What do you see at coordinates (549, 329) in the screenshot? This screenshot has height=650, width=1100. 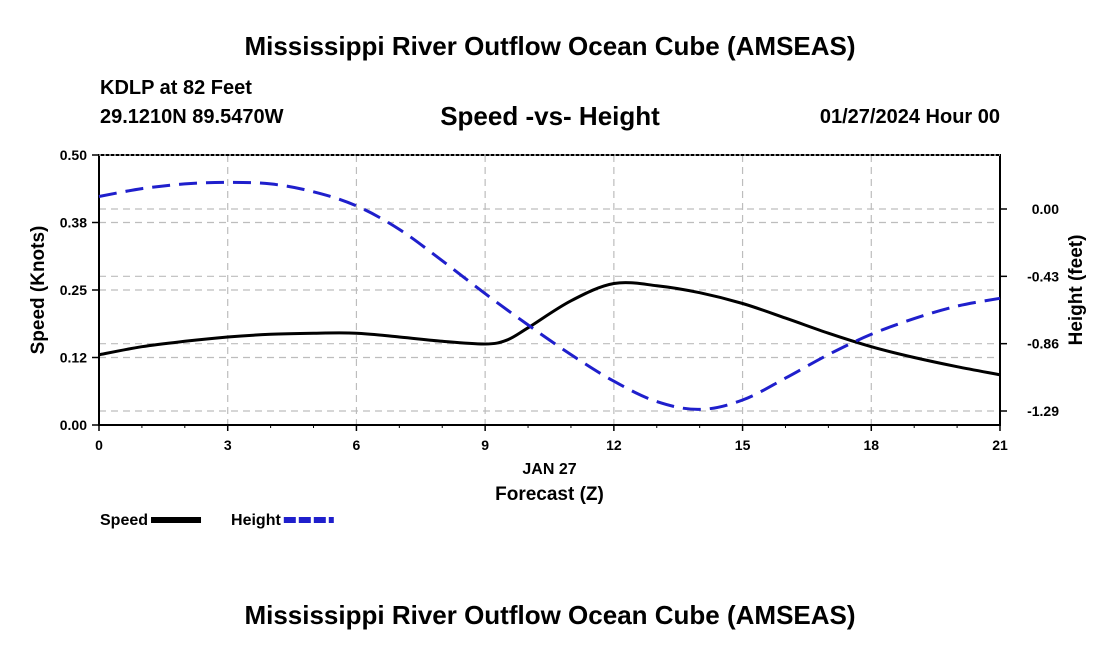 I see `speed-series-line` at bounding box center [549, 329].